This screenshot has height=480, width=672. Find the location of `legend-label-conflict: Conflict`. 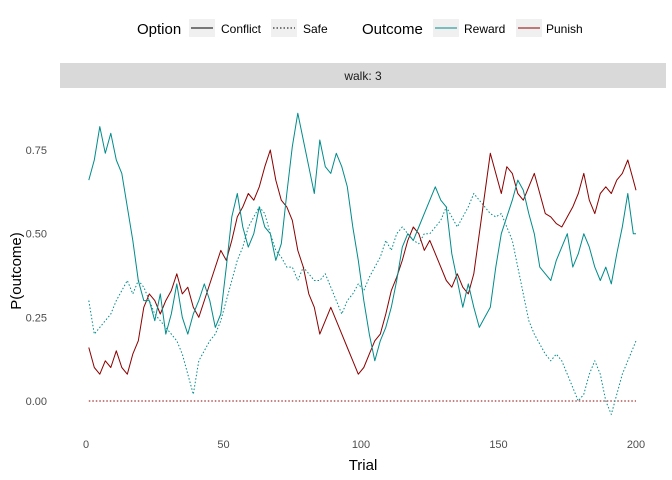

legend-label-conflict: Conflict is located at coordinates (241, 29).